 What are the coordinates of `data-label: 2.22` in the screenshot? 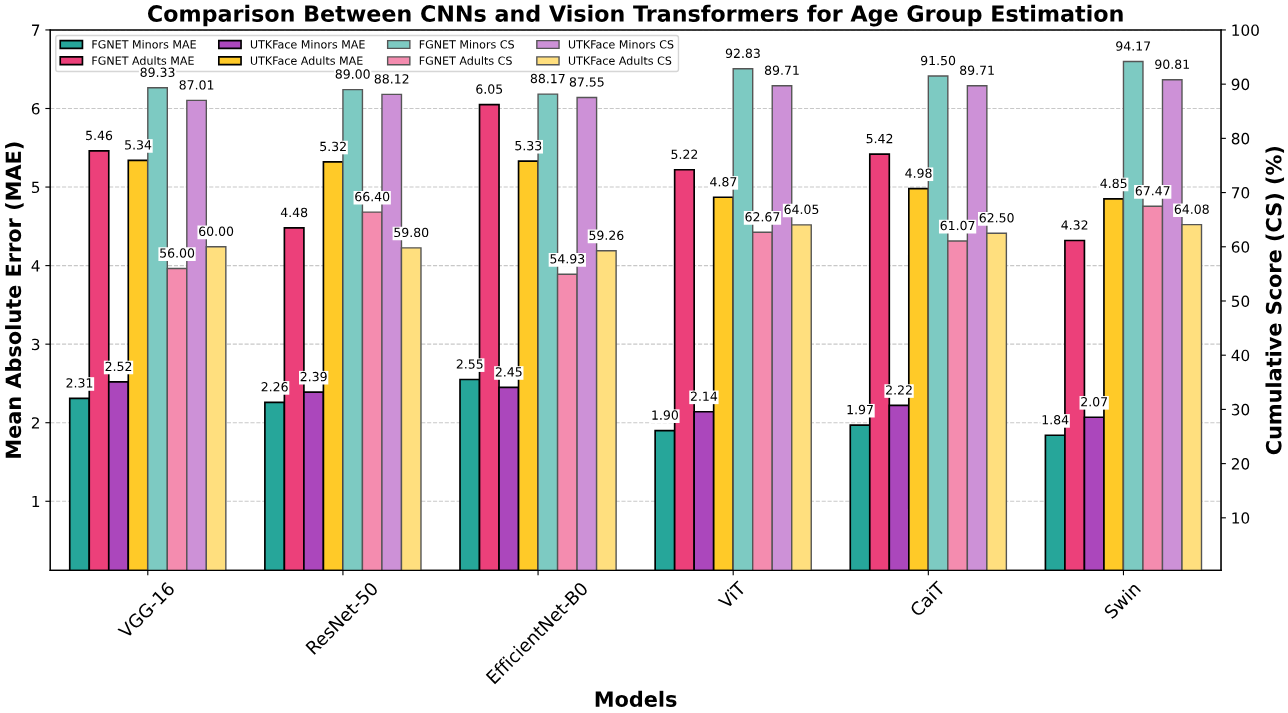 It's located at (899, 390).